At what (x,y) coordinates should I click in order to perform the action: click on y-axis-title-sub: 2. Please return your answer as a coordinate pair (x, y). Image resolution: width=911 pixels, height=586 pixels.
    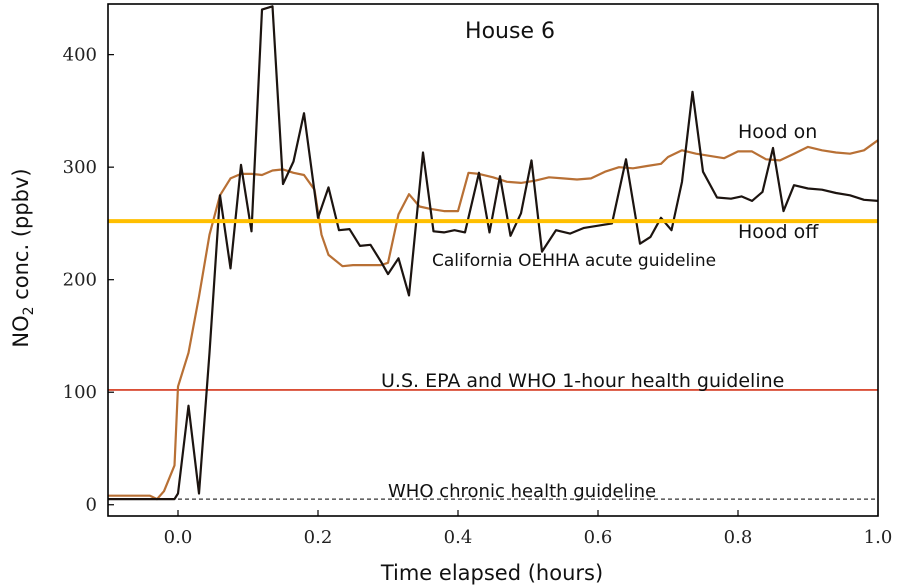
    Looking at the image, I should click on (29, 310).